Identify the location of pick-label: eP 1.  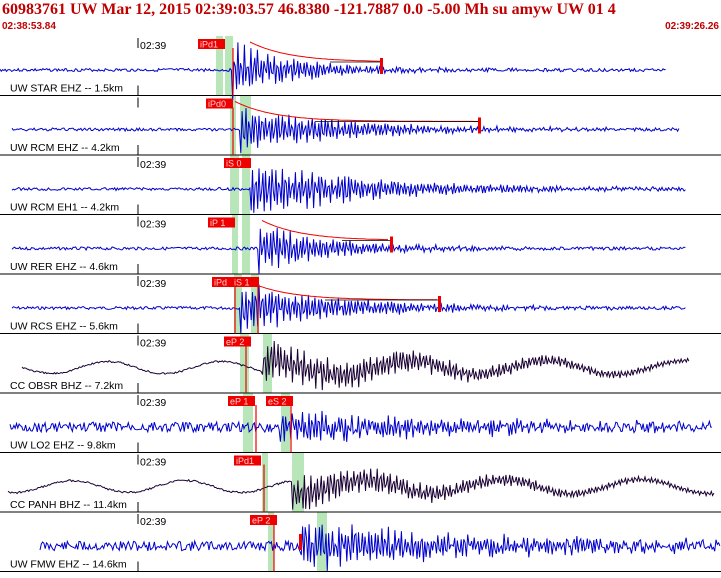
(239, 402).